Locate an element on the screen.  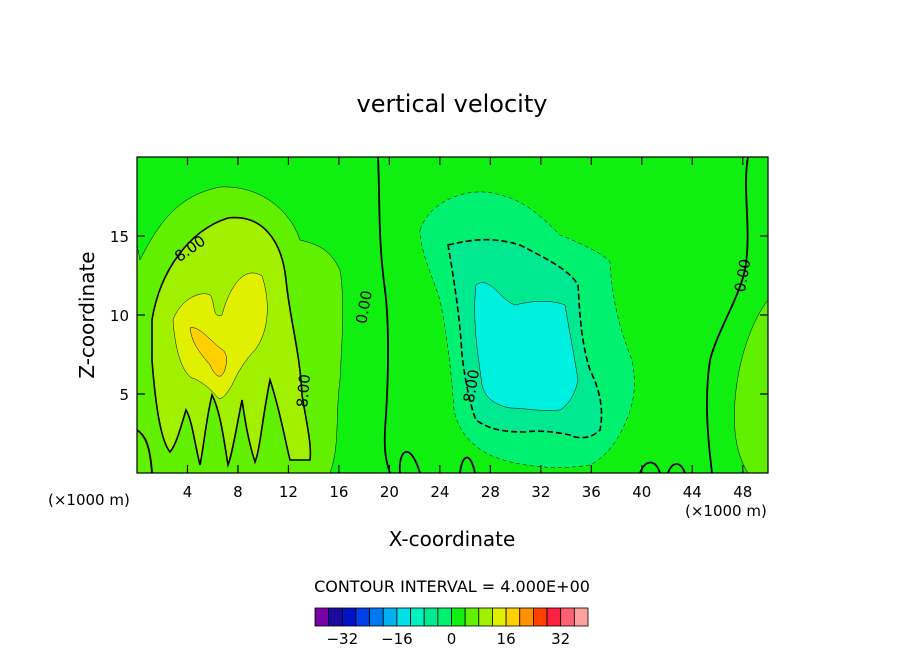
zero-contour-bottom is located at coordinates (411, 451).